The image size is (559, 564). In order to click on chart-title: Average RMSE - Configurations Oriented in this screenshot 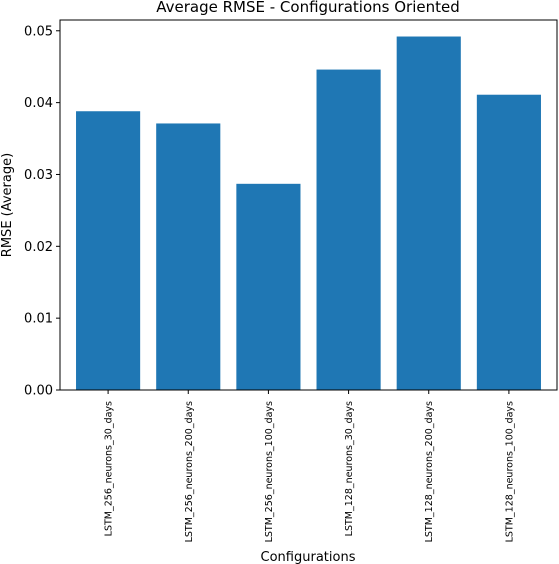, I will do `click(308, 8)`.